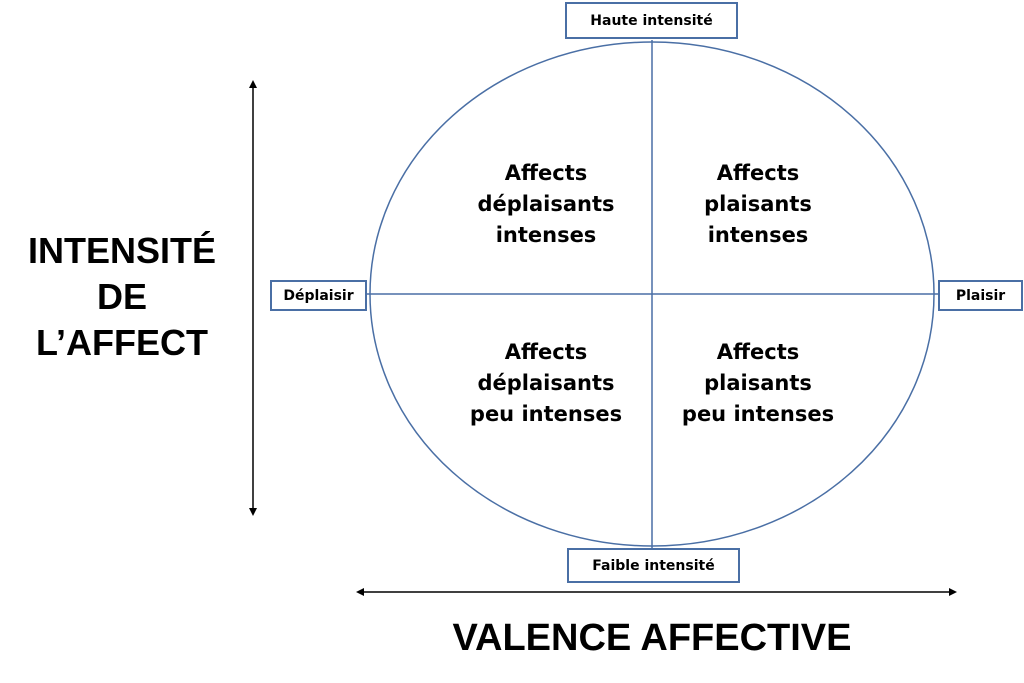 This screenshot has width=1024, height=683. I want to click on horizontal-axis-title: VALENCE AFFECTIVE, so click(652, 638).